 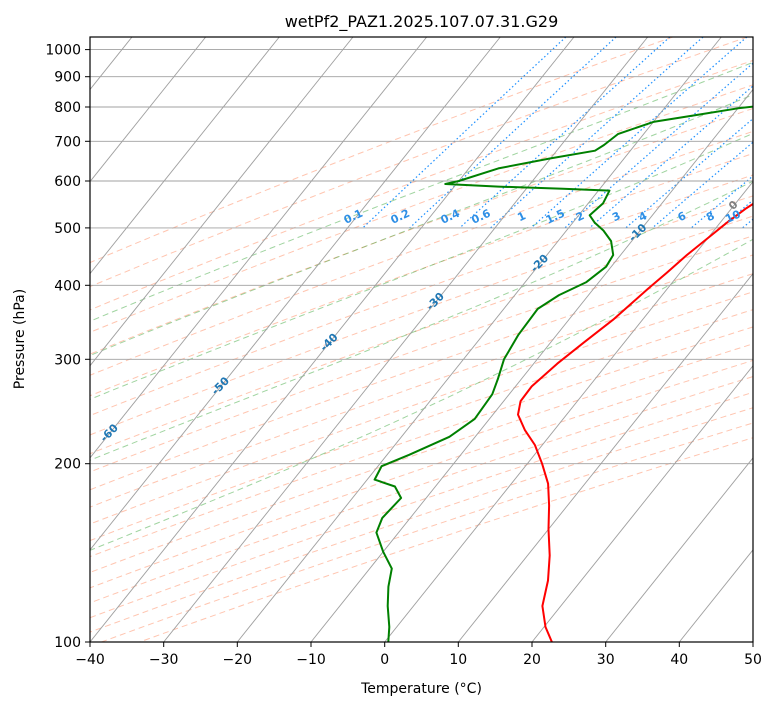 I want to click on mixing-ratio-lines, so click(x=557, y=133).